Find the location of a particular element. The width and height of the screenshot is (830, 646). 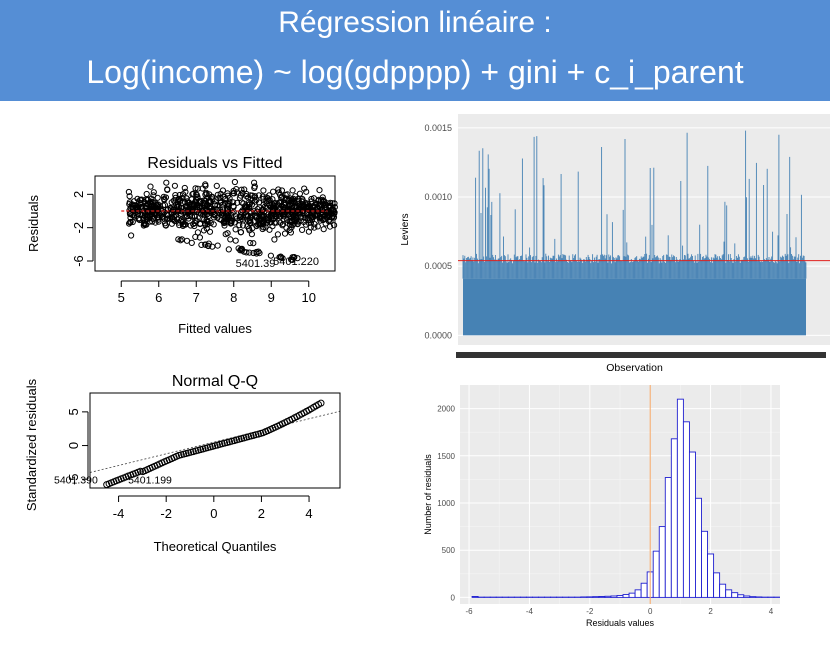

y-tick-label: 2 is located at coordinates (78, 194).